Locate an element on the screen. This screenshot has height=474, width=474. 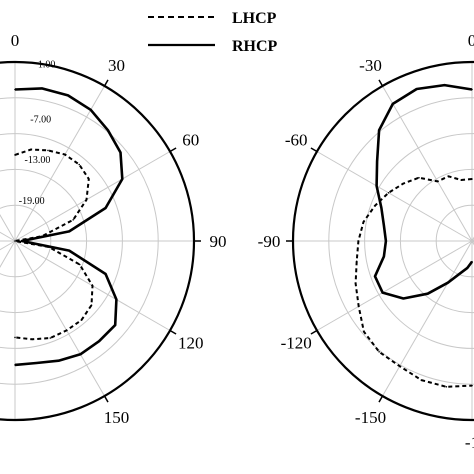
left-angle-tick-label: 120 is located at coordinates (191, 343).